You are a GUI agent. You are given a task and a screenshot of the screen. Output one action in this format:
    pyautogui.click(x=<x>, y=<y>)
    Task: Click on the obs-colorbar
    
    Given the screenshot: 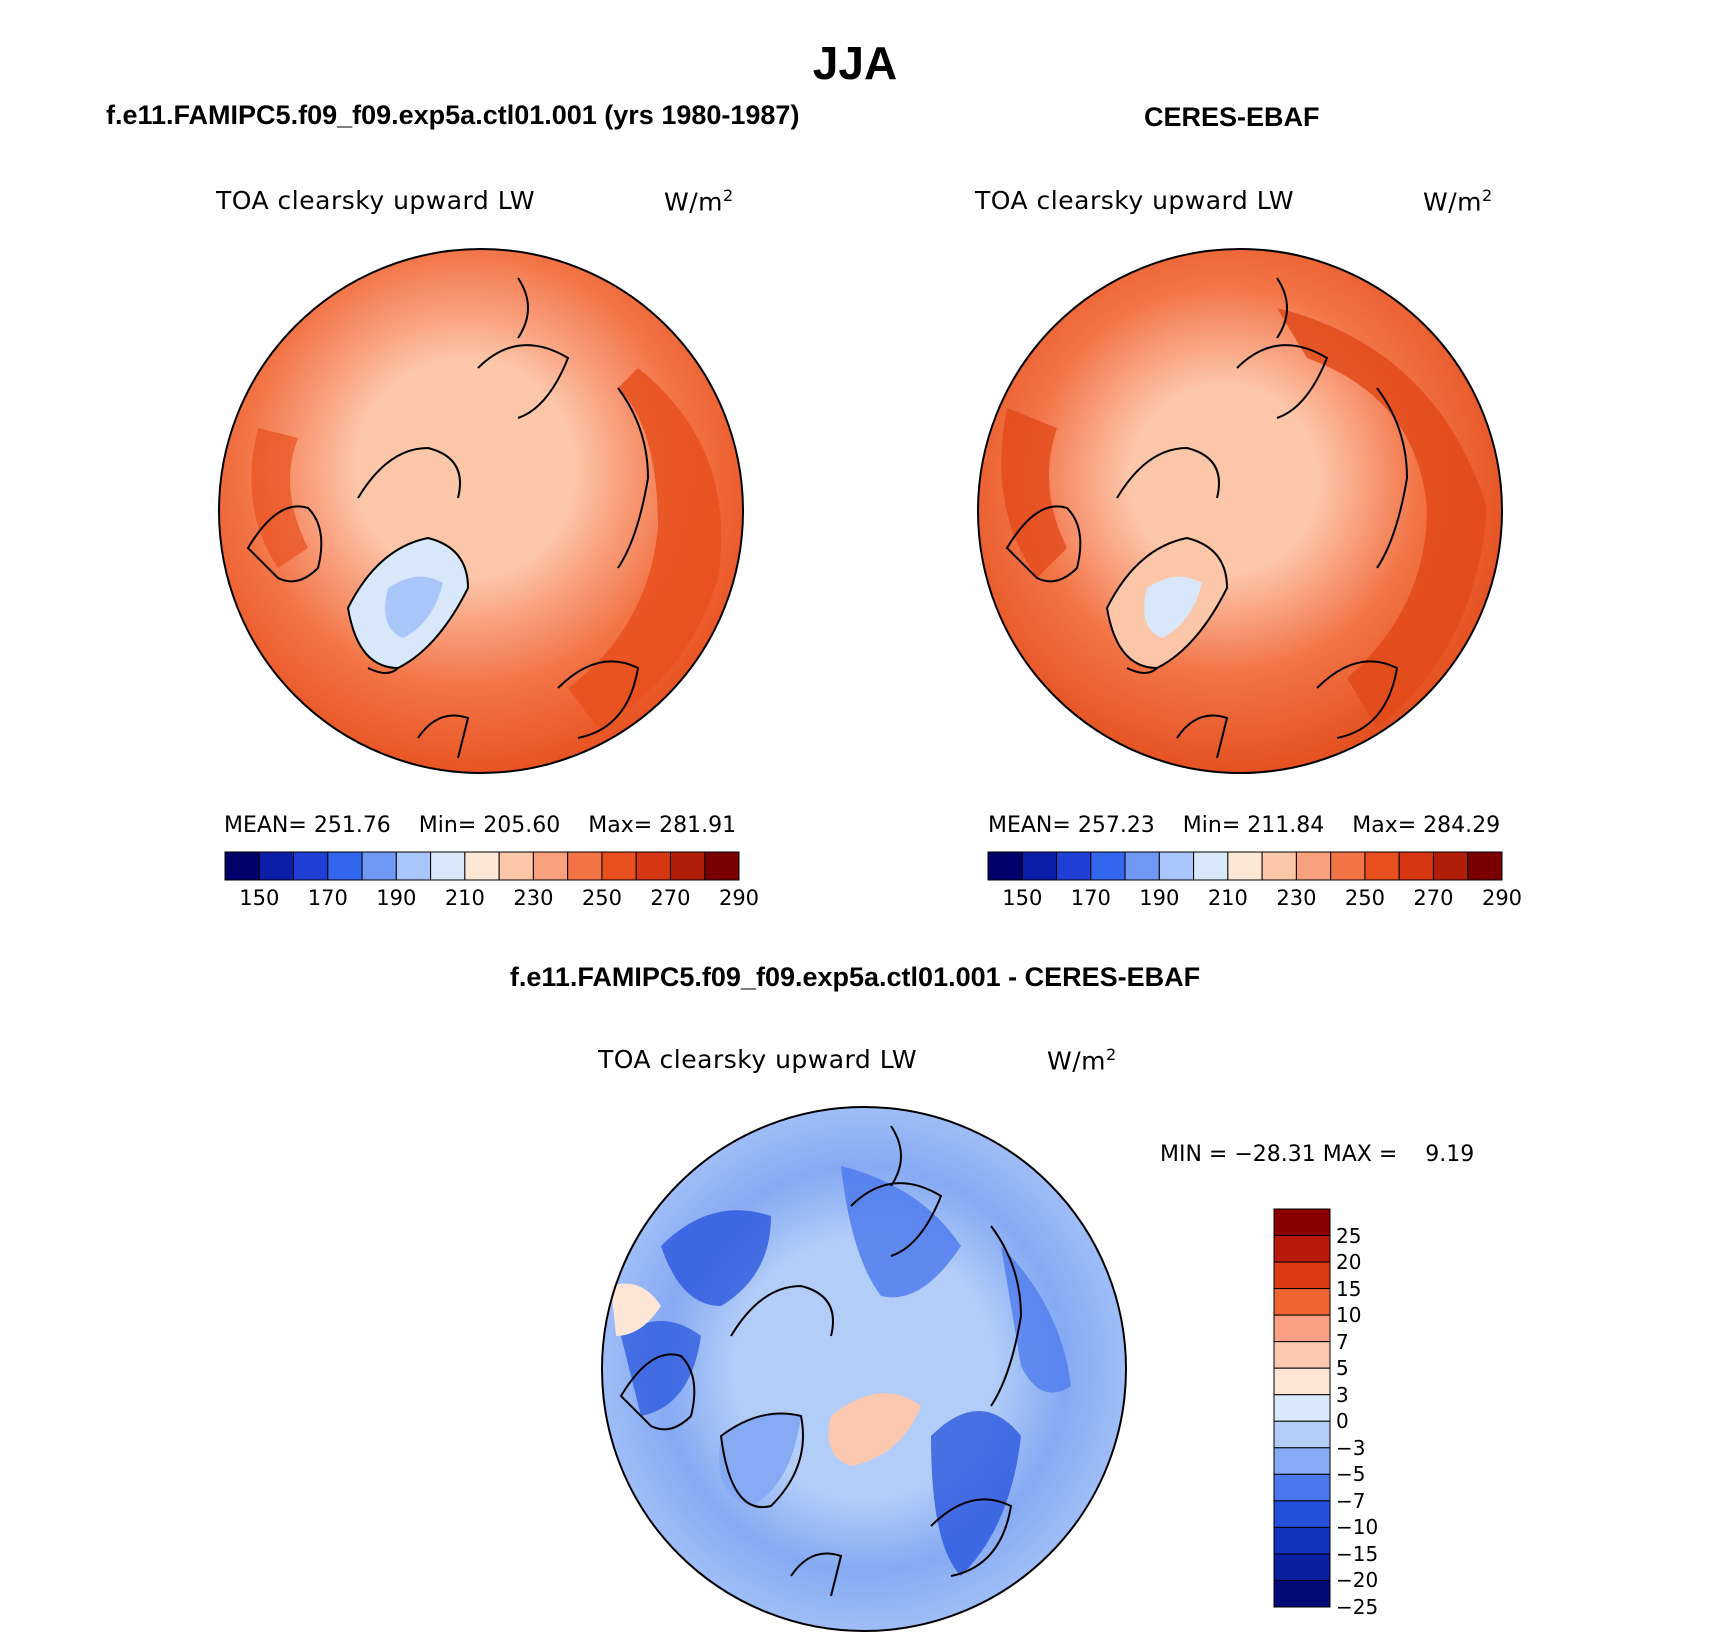 What is the action you would take?
    pyautogui.click(x=1245, y=866)
    